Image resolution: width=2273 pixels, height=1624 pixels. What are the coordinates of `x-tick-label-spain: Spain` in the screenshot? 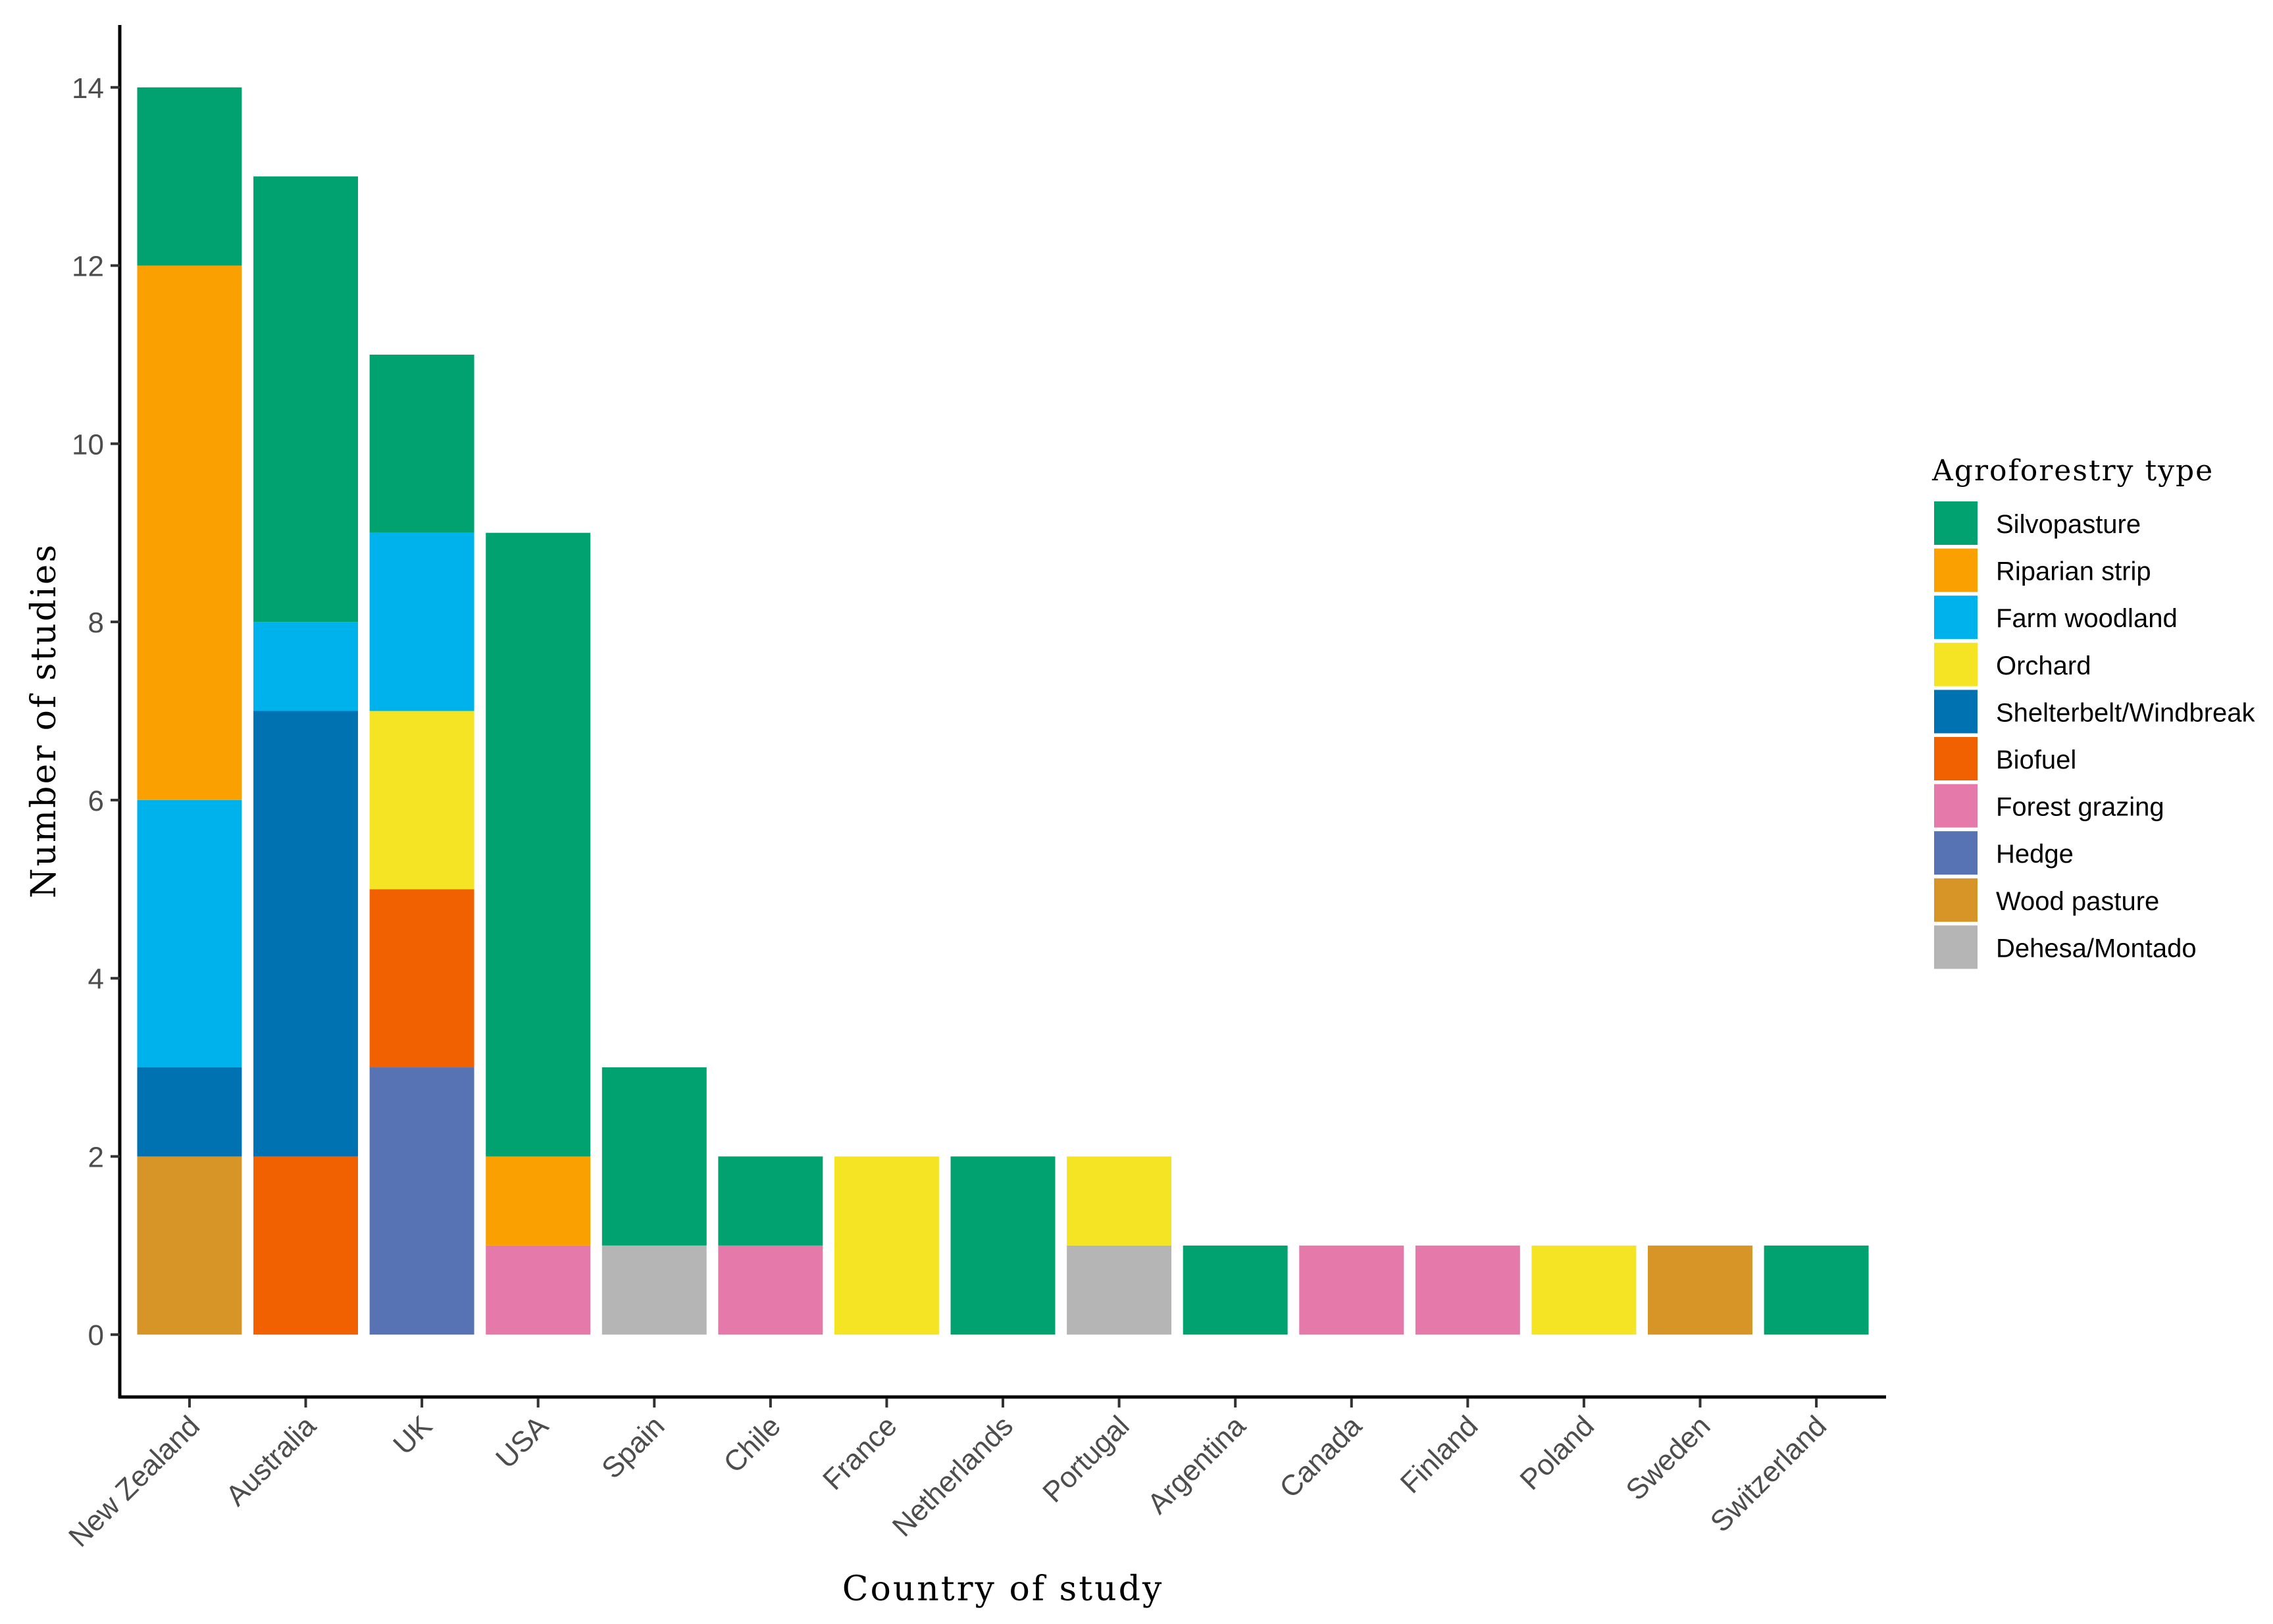 It's located at (633, 1446).